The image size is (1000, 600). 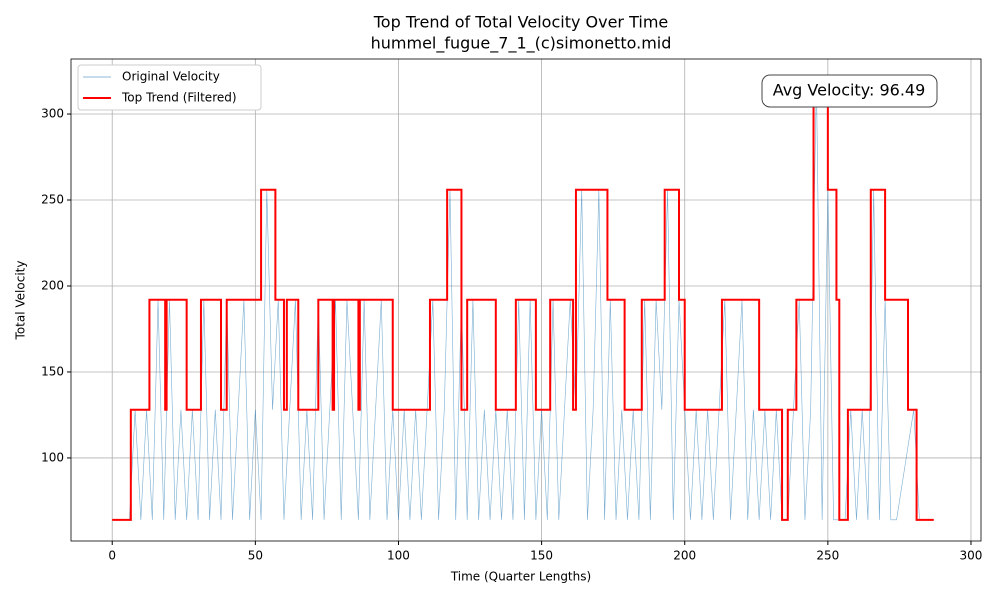 I want to click on annotation-box, so click(x=849, y=91).